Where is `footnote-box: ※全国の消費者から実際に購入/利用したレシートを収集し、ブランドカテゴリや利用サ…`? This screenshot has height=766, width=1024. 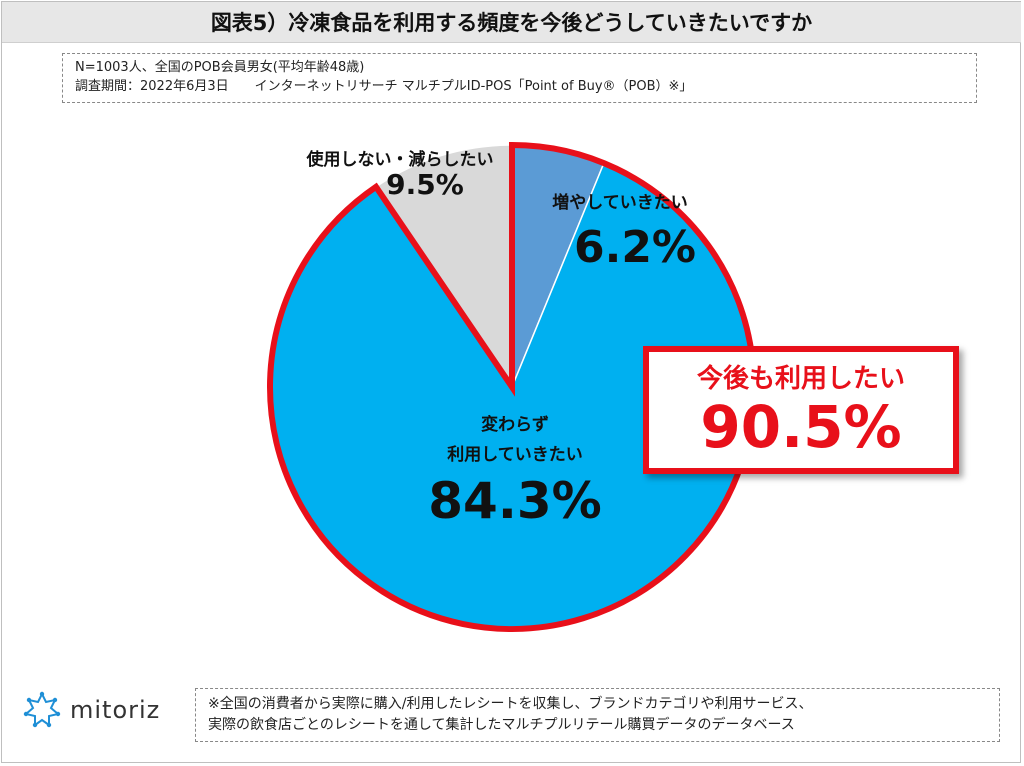 footnote-box: ※全国の消費者から実際に購入/利用したレシートを収集し、ブランドカテゴリや利用サ… is located at coordinates (597, 715).